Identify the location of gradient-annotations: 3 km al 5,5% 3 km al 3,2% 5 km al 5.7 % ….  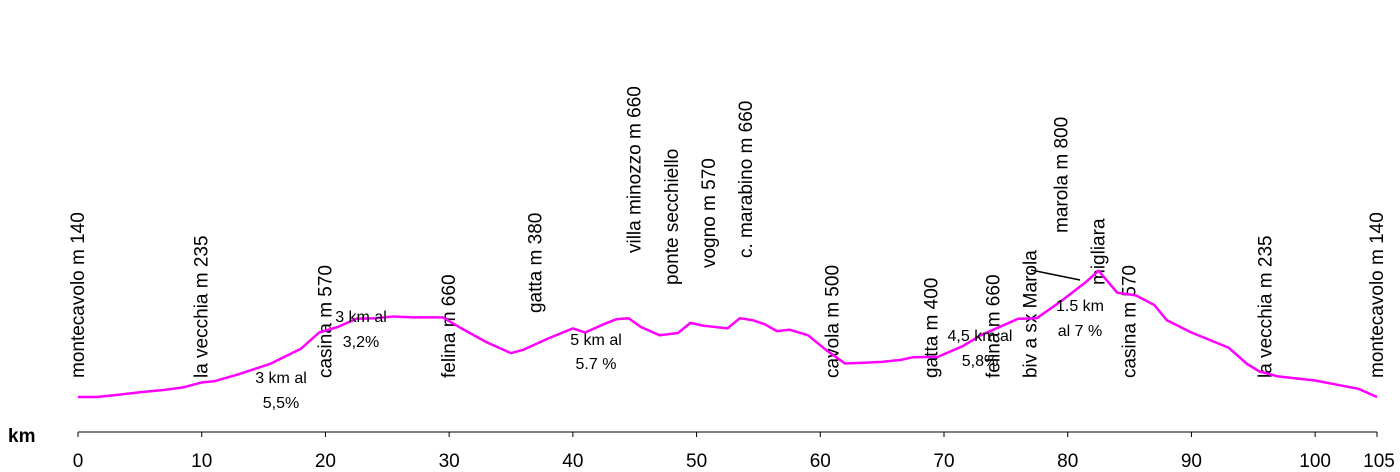
(679, 355).